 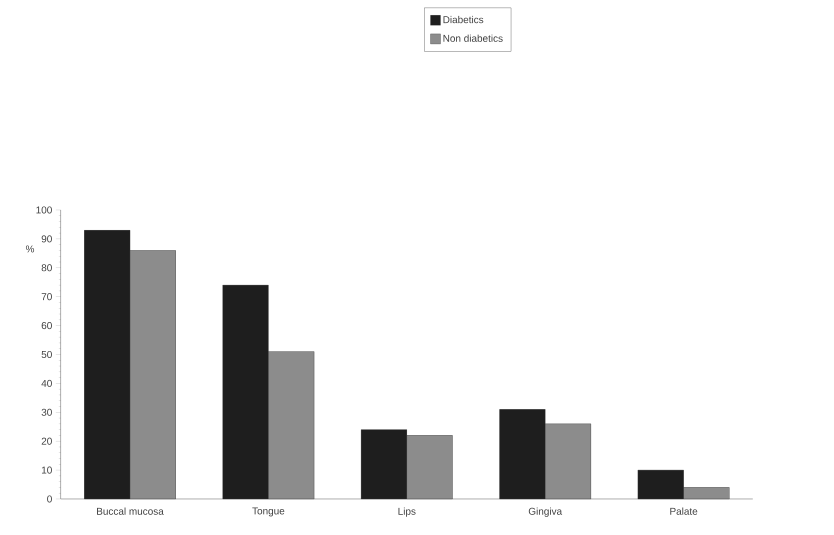 I want to click on y-tick-label: 0, so click(x=49, y=499).